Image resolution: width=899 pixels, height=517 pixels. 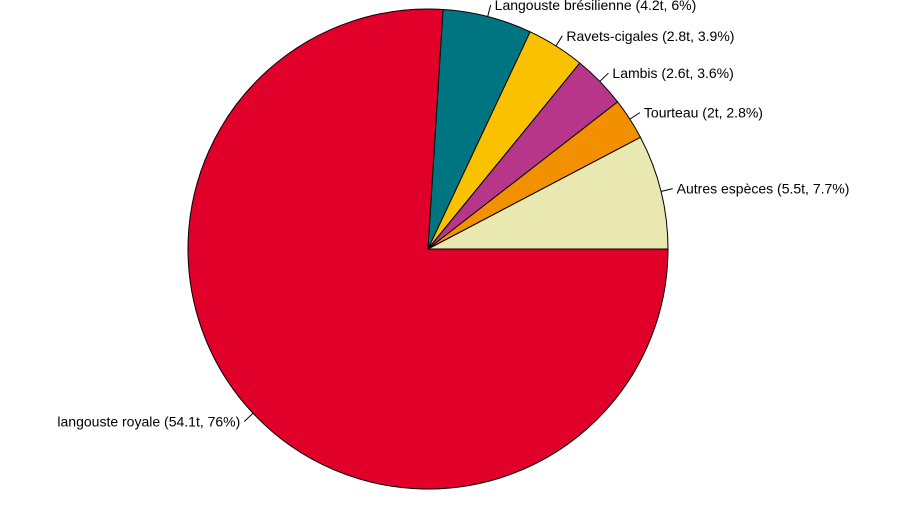 I want to click on slice-label: langouste royale (54.1t, 76%), so click(x=148, y=422).